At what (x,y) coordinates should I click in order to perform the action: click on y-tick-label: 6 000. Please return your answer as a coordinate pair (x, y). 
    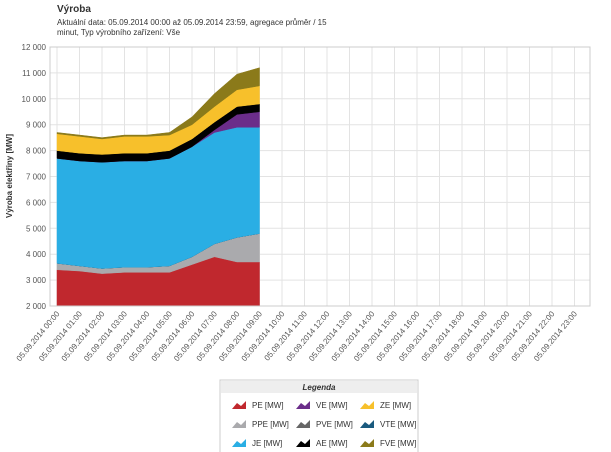
    Looking at the image, I should click on (36, 202).